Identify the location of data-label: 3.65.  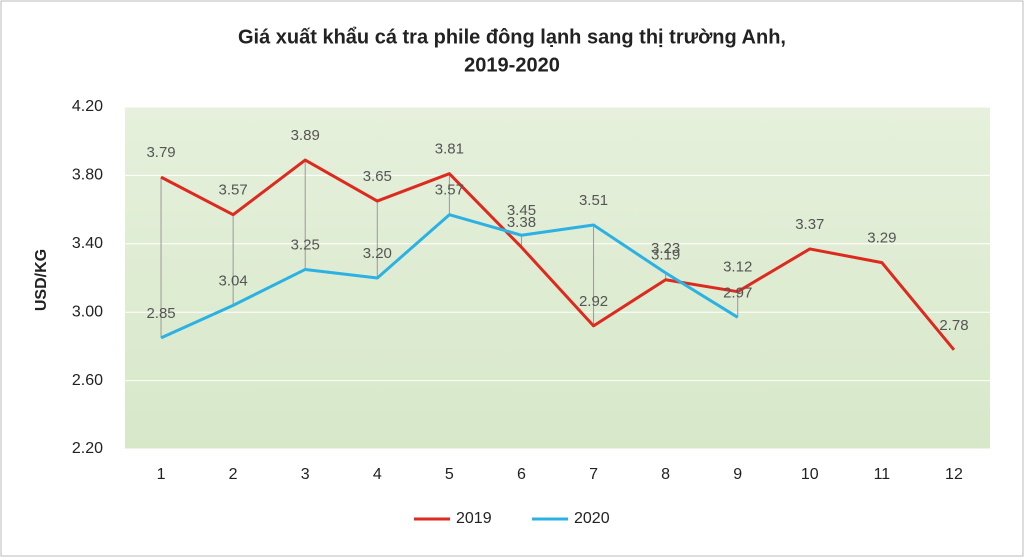
(377, 176).